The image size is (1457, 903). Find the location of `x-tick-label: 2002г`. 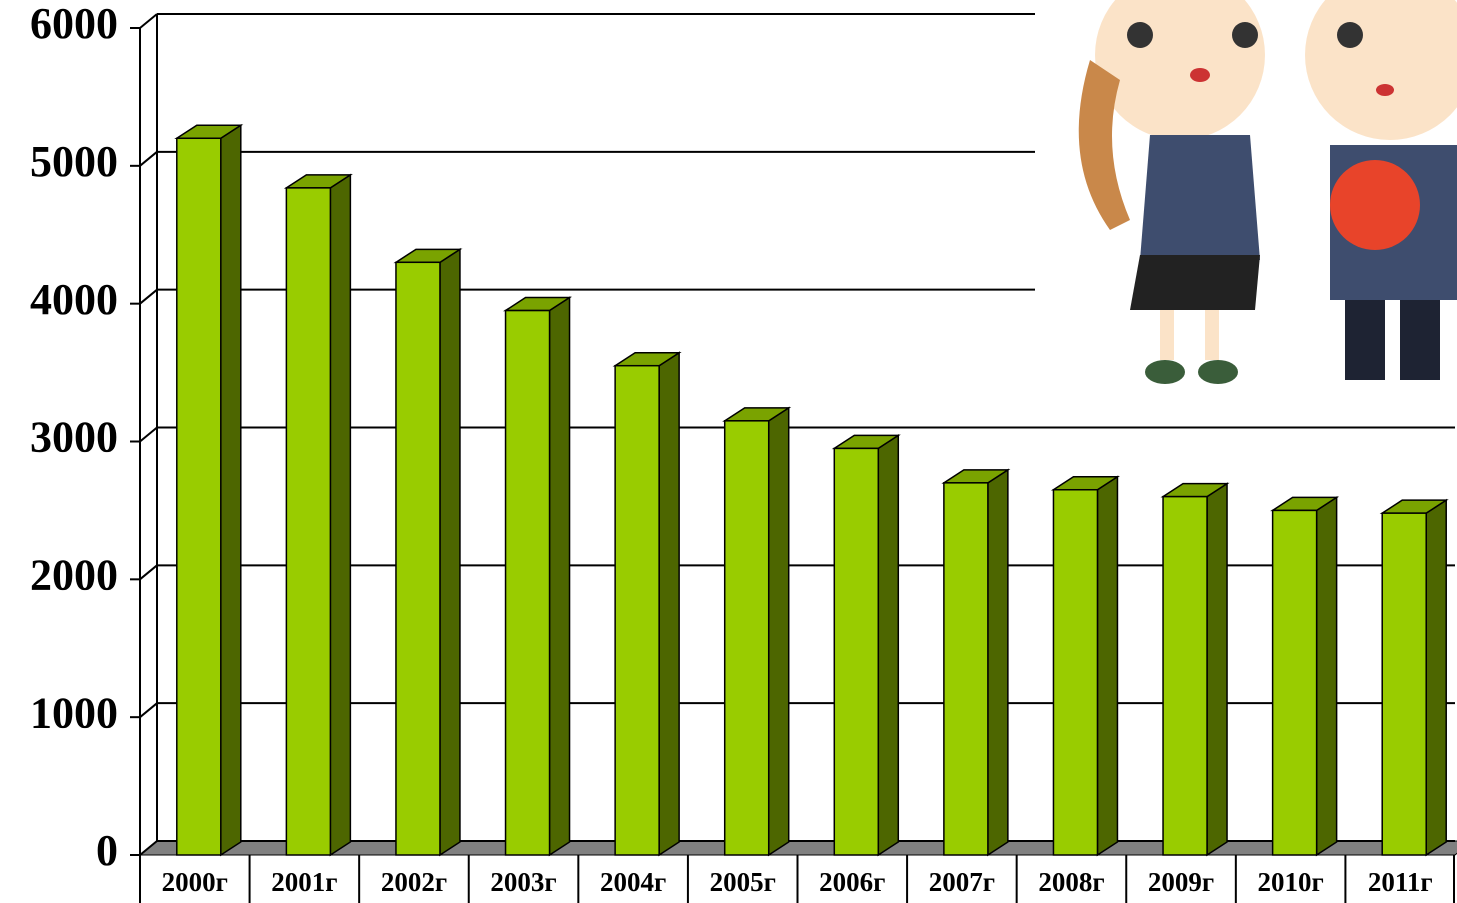

x-tick-label: 2002г is located at coordinates (414, 882).